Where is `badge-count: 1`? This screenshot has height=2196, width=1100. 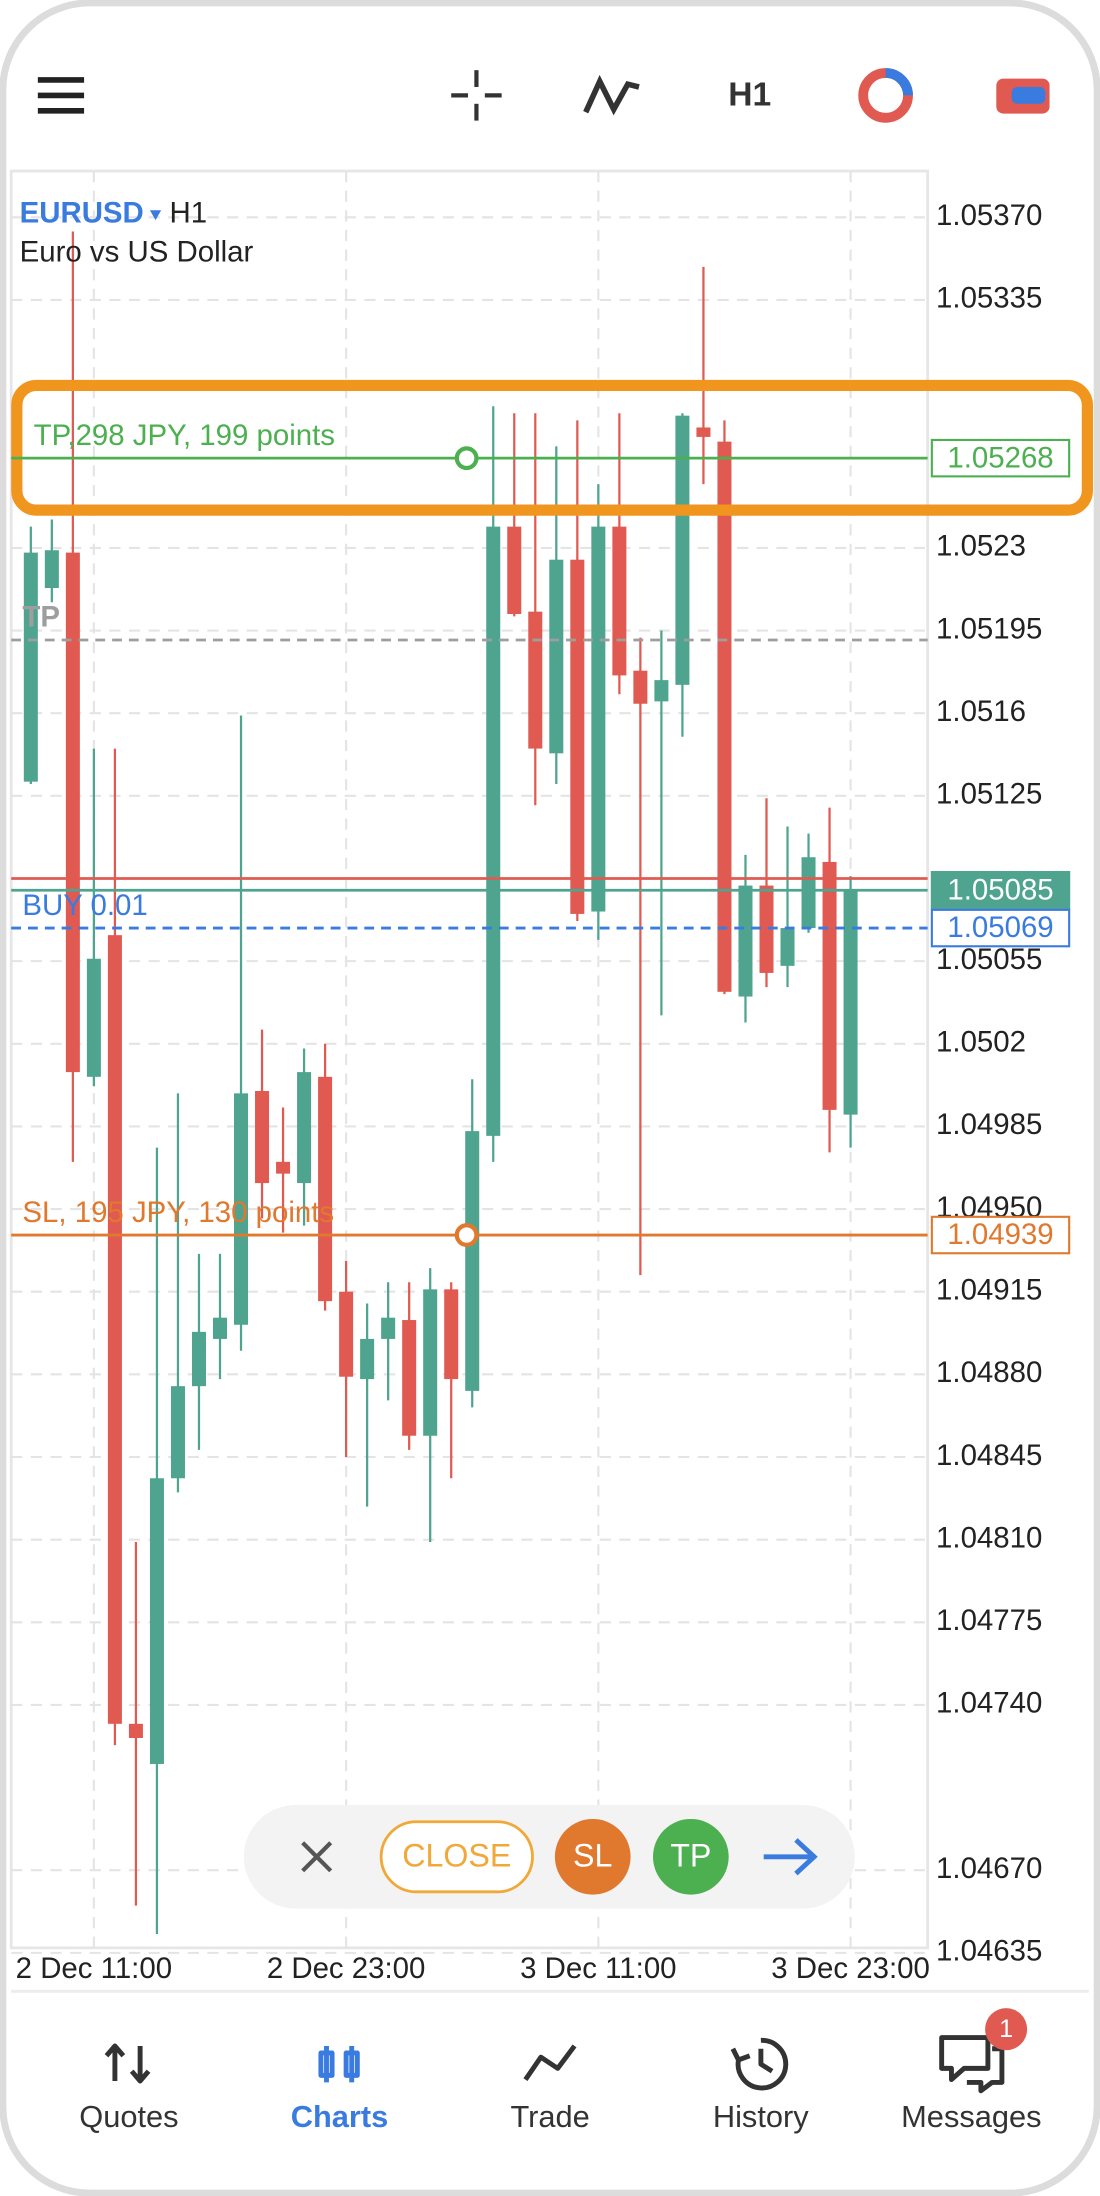 badge-count: 1 is located at coordinates (1006, 2029).